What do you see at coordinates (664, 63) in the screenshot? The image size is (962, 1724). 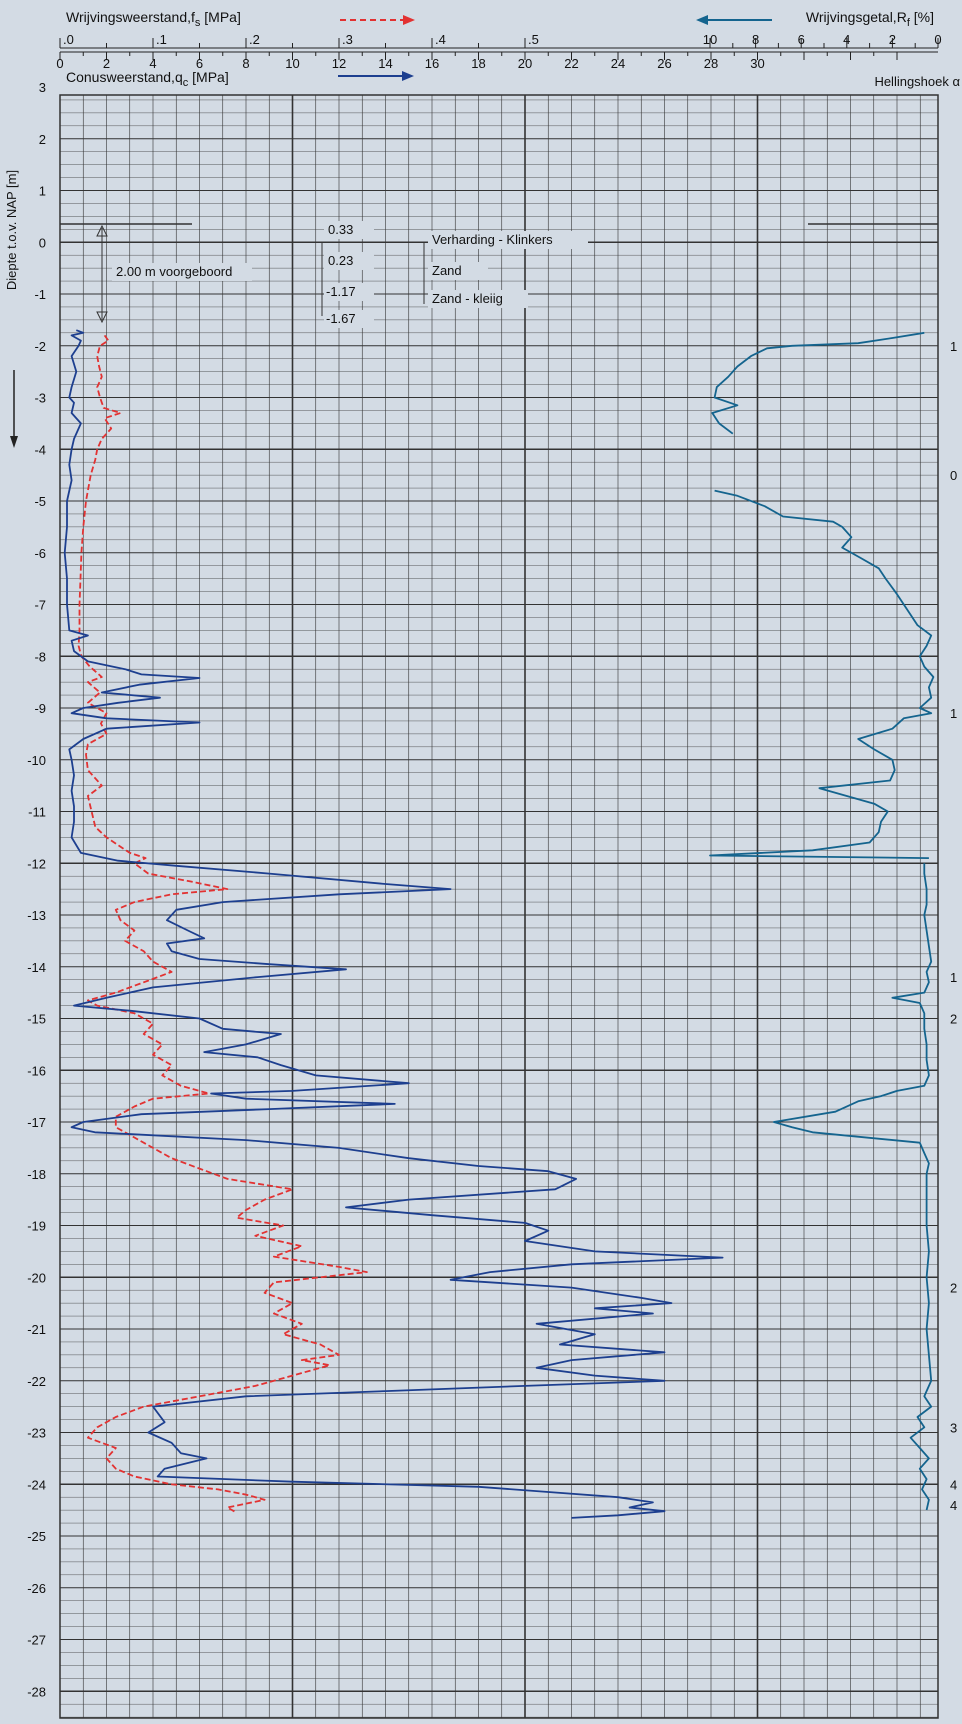 I see `qc-tick-label: 26` at bounding box center [664, 63].